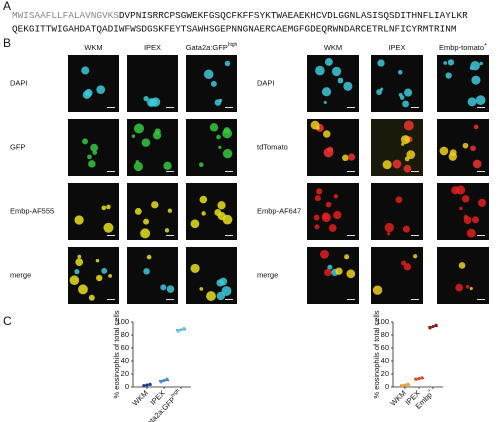 This screenshot has height=422, width=500. What do you see at coordinates (212, 47) in the screenshot?
I see `column-header: Gata2a:GFPhigh` at bounding box center [212, 47].